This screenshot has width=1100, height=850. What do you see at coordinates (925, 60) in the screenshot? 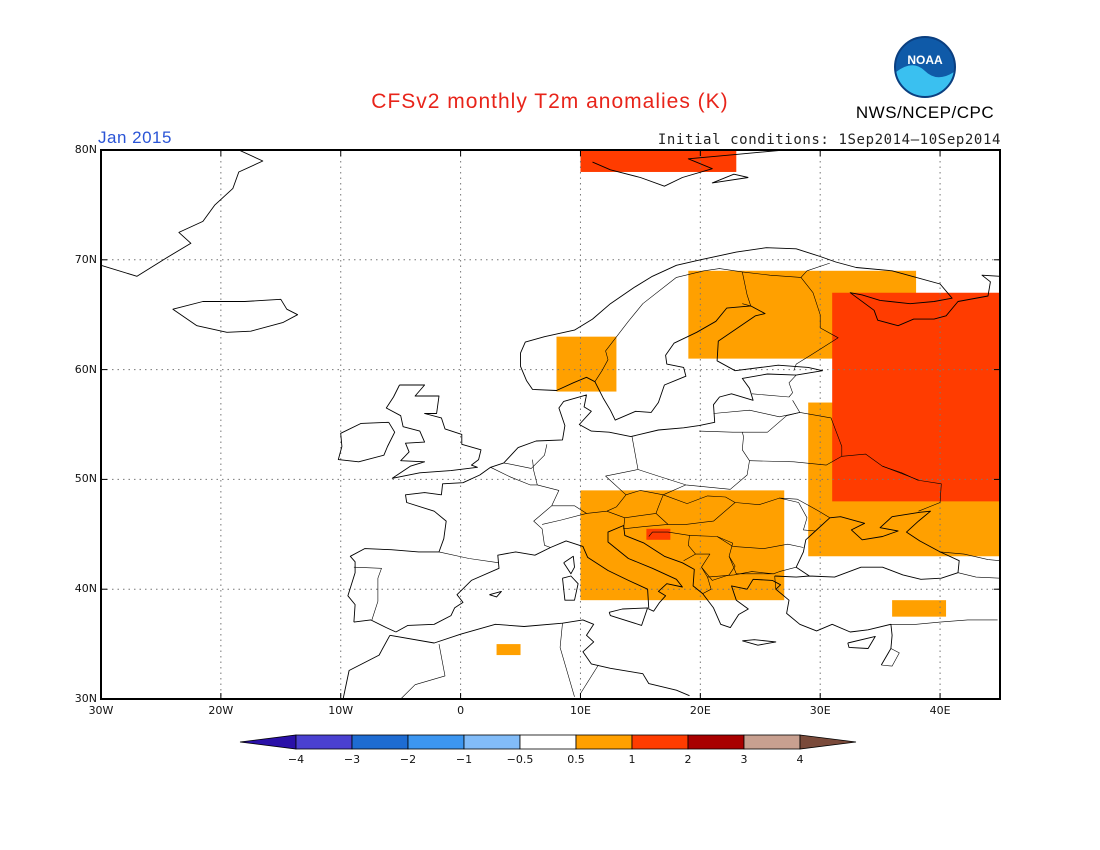
I see `noaa-logo-text: NOAA` at bounding box center [925, 60].